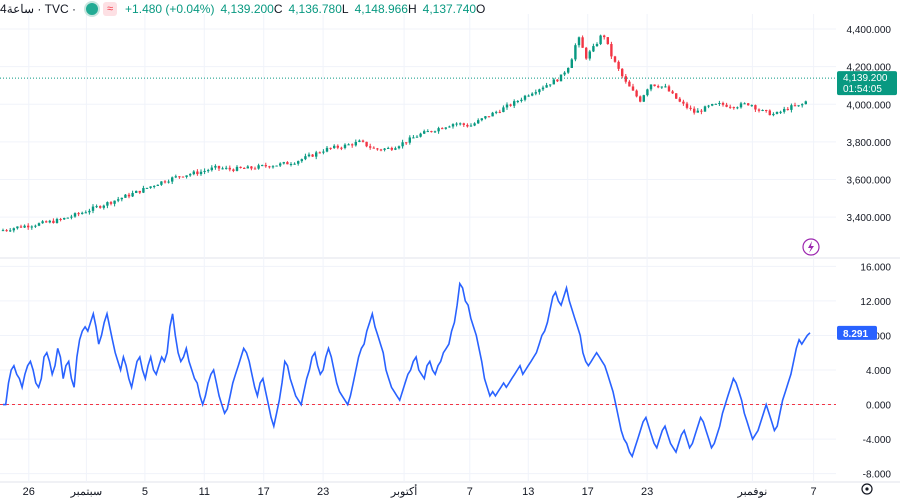  Describe the element at coordinates (875, 302) in the screenshot. I see `osc-tick-label: 12.000` at that location.